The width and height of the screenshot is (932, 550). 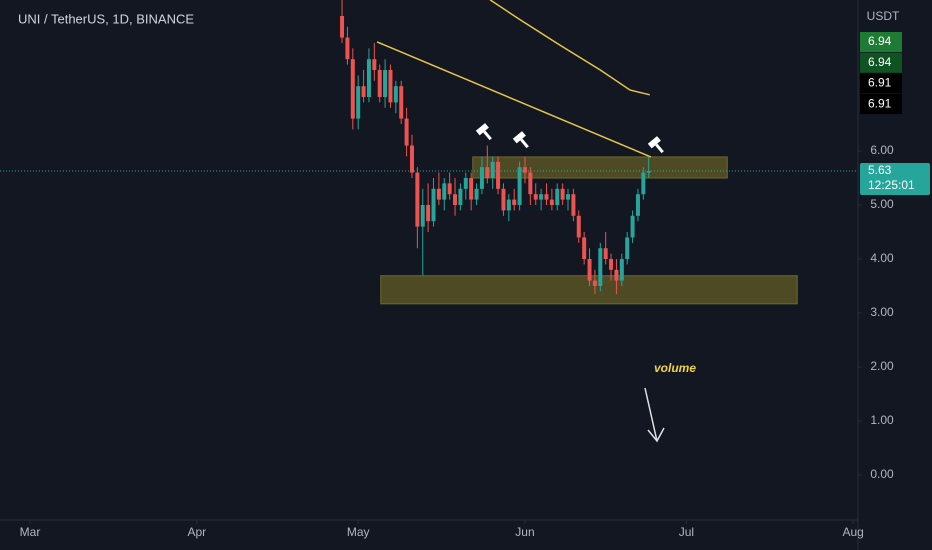 I want to click on x-tick-label: Jun, so click(x=524, y=532).